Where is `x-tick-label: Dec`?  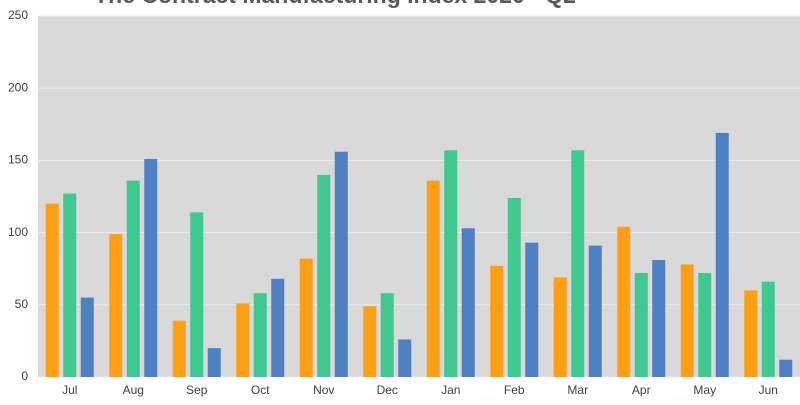 x-tick-label: Dec is located at coordinates (387, 390).